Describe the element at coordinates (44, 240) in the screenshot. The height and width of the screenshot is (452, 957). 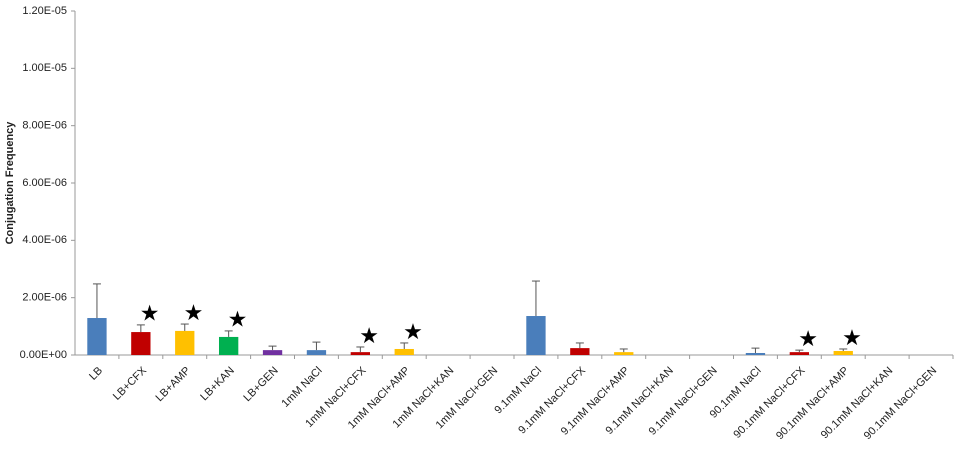
I see `y-tick-label: 4.00E-06` at that location.